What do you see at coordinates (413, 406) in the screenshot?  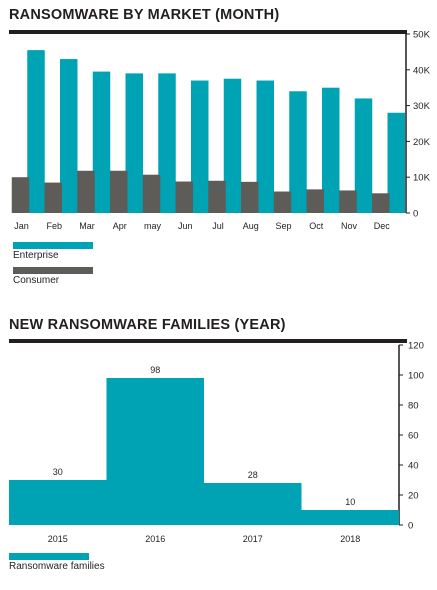 I see `y-tick-label: 80` at bounding box center [413, 406].